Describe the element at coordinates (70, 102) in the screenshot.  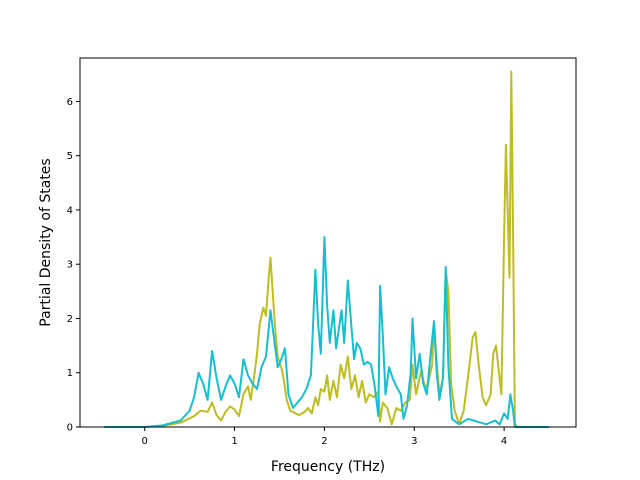
I see `y-tick-label: 6` at that location.